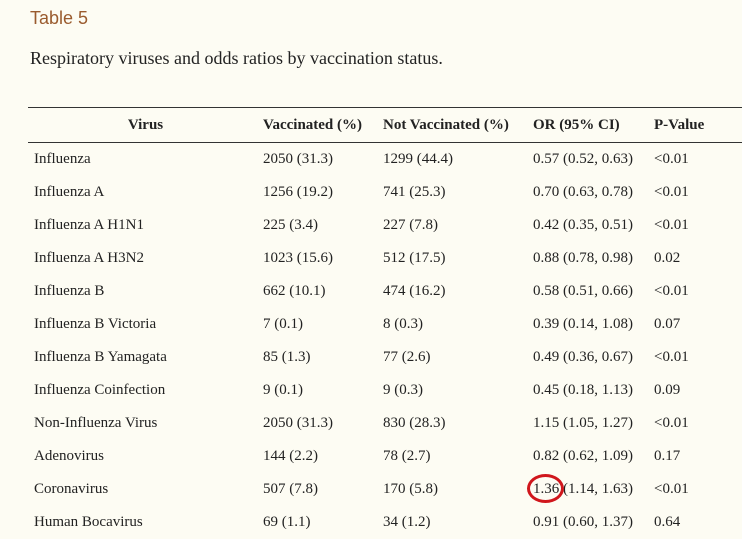 The height and width of the screenshot is (539, 742). Describe the element at coordinates (142, 456) in the screenshot. I see `cell-virus: Adenovirus` at that location.